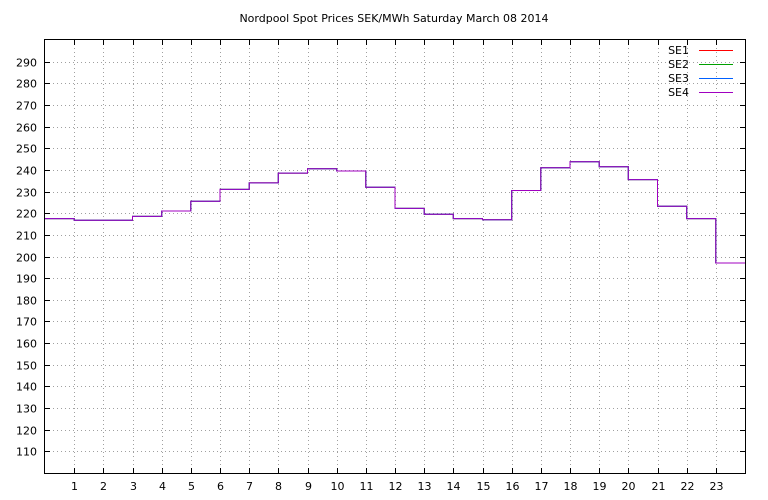 Image resolution: width=768 pixels, height=500 pixels. I want to click on x-tick-label: 5, so click(191, 486).